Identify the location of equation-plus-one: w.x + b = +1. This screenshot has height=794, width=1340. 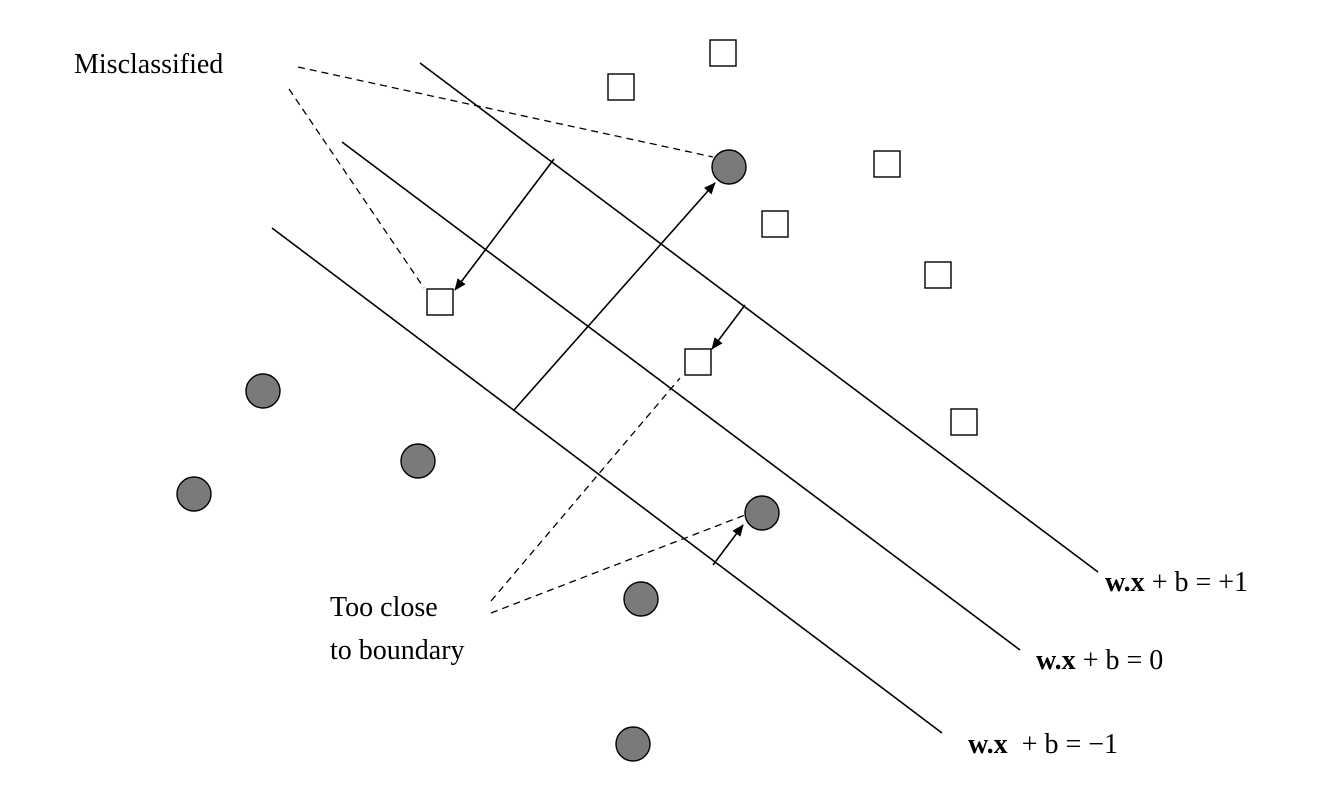
(1176, 582).